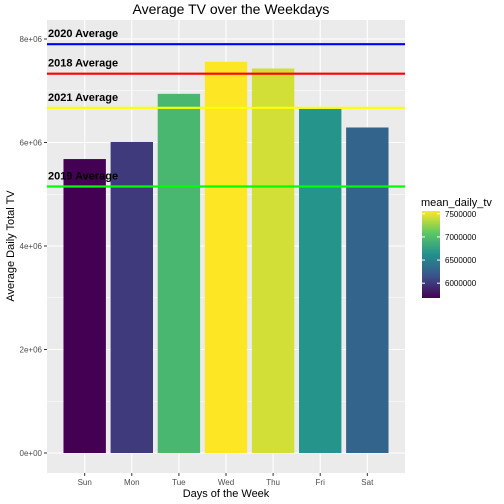  I want to click on colorbar-tick-label: 6000000, so click(461, 283).